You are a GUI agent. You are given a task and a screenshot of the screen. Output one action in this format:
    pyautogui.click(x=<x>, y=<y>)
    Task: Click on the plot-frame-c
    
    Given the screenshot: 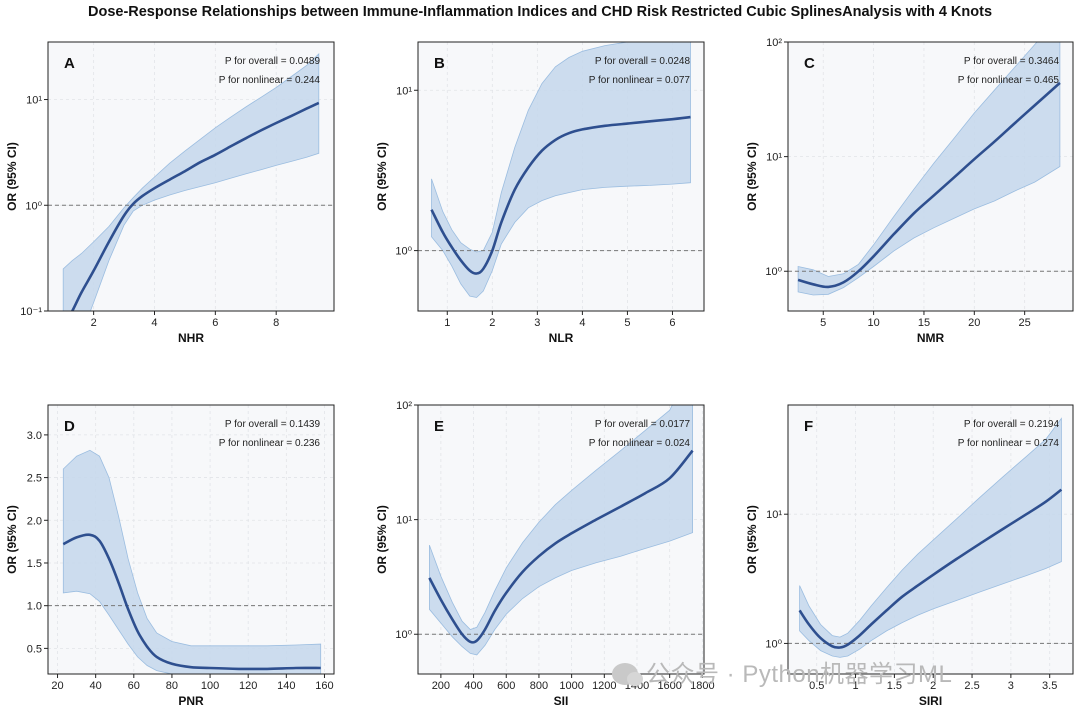 What is the action you would take?
    pyautogui.click(x=930, y=176)
    